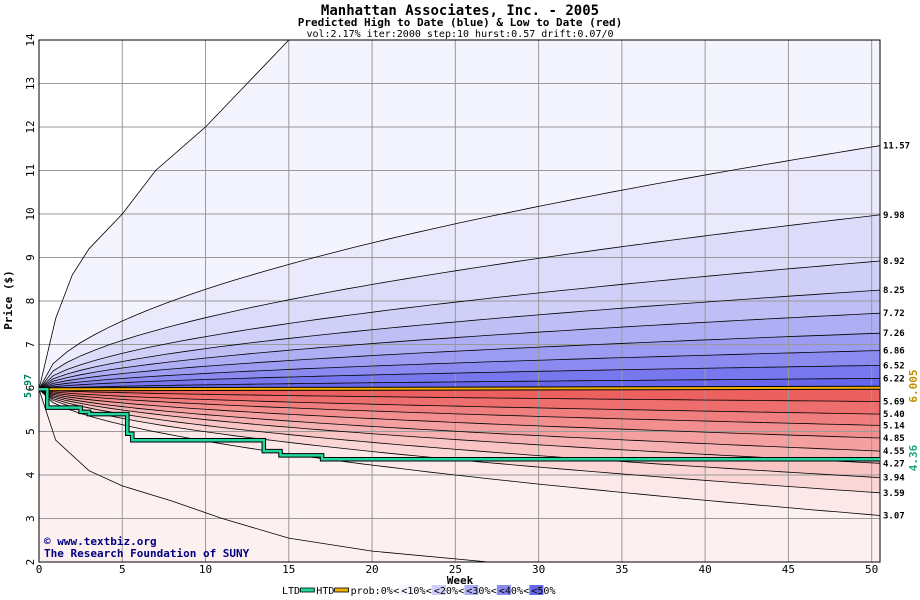 This screenshot has width=920, height=600. I want to click on legend-entry-label: <20%, so click(446, 591).